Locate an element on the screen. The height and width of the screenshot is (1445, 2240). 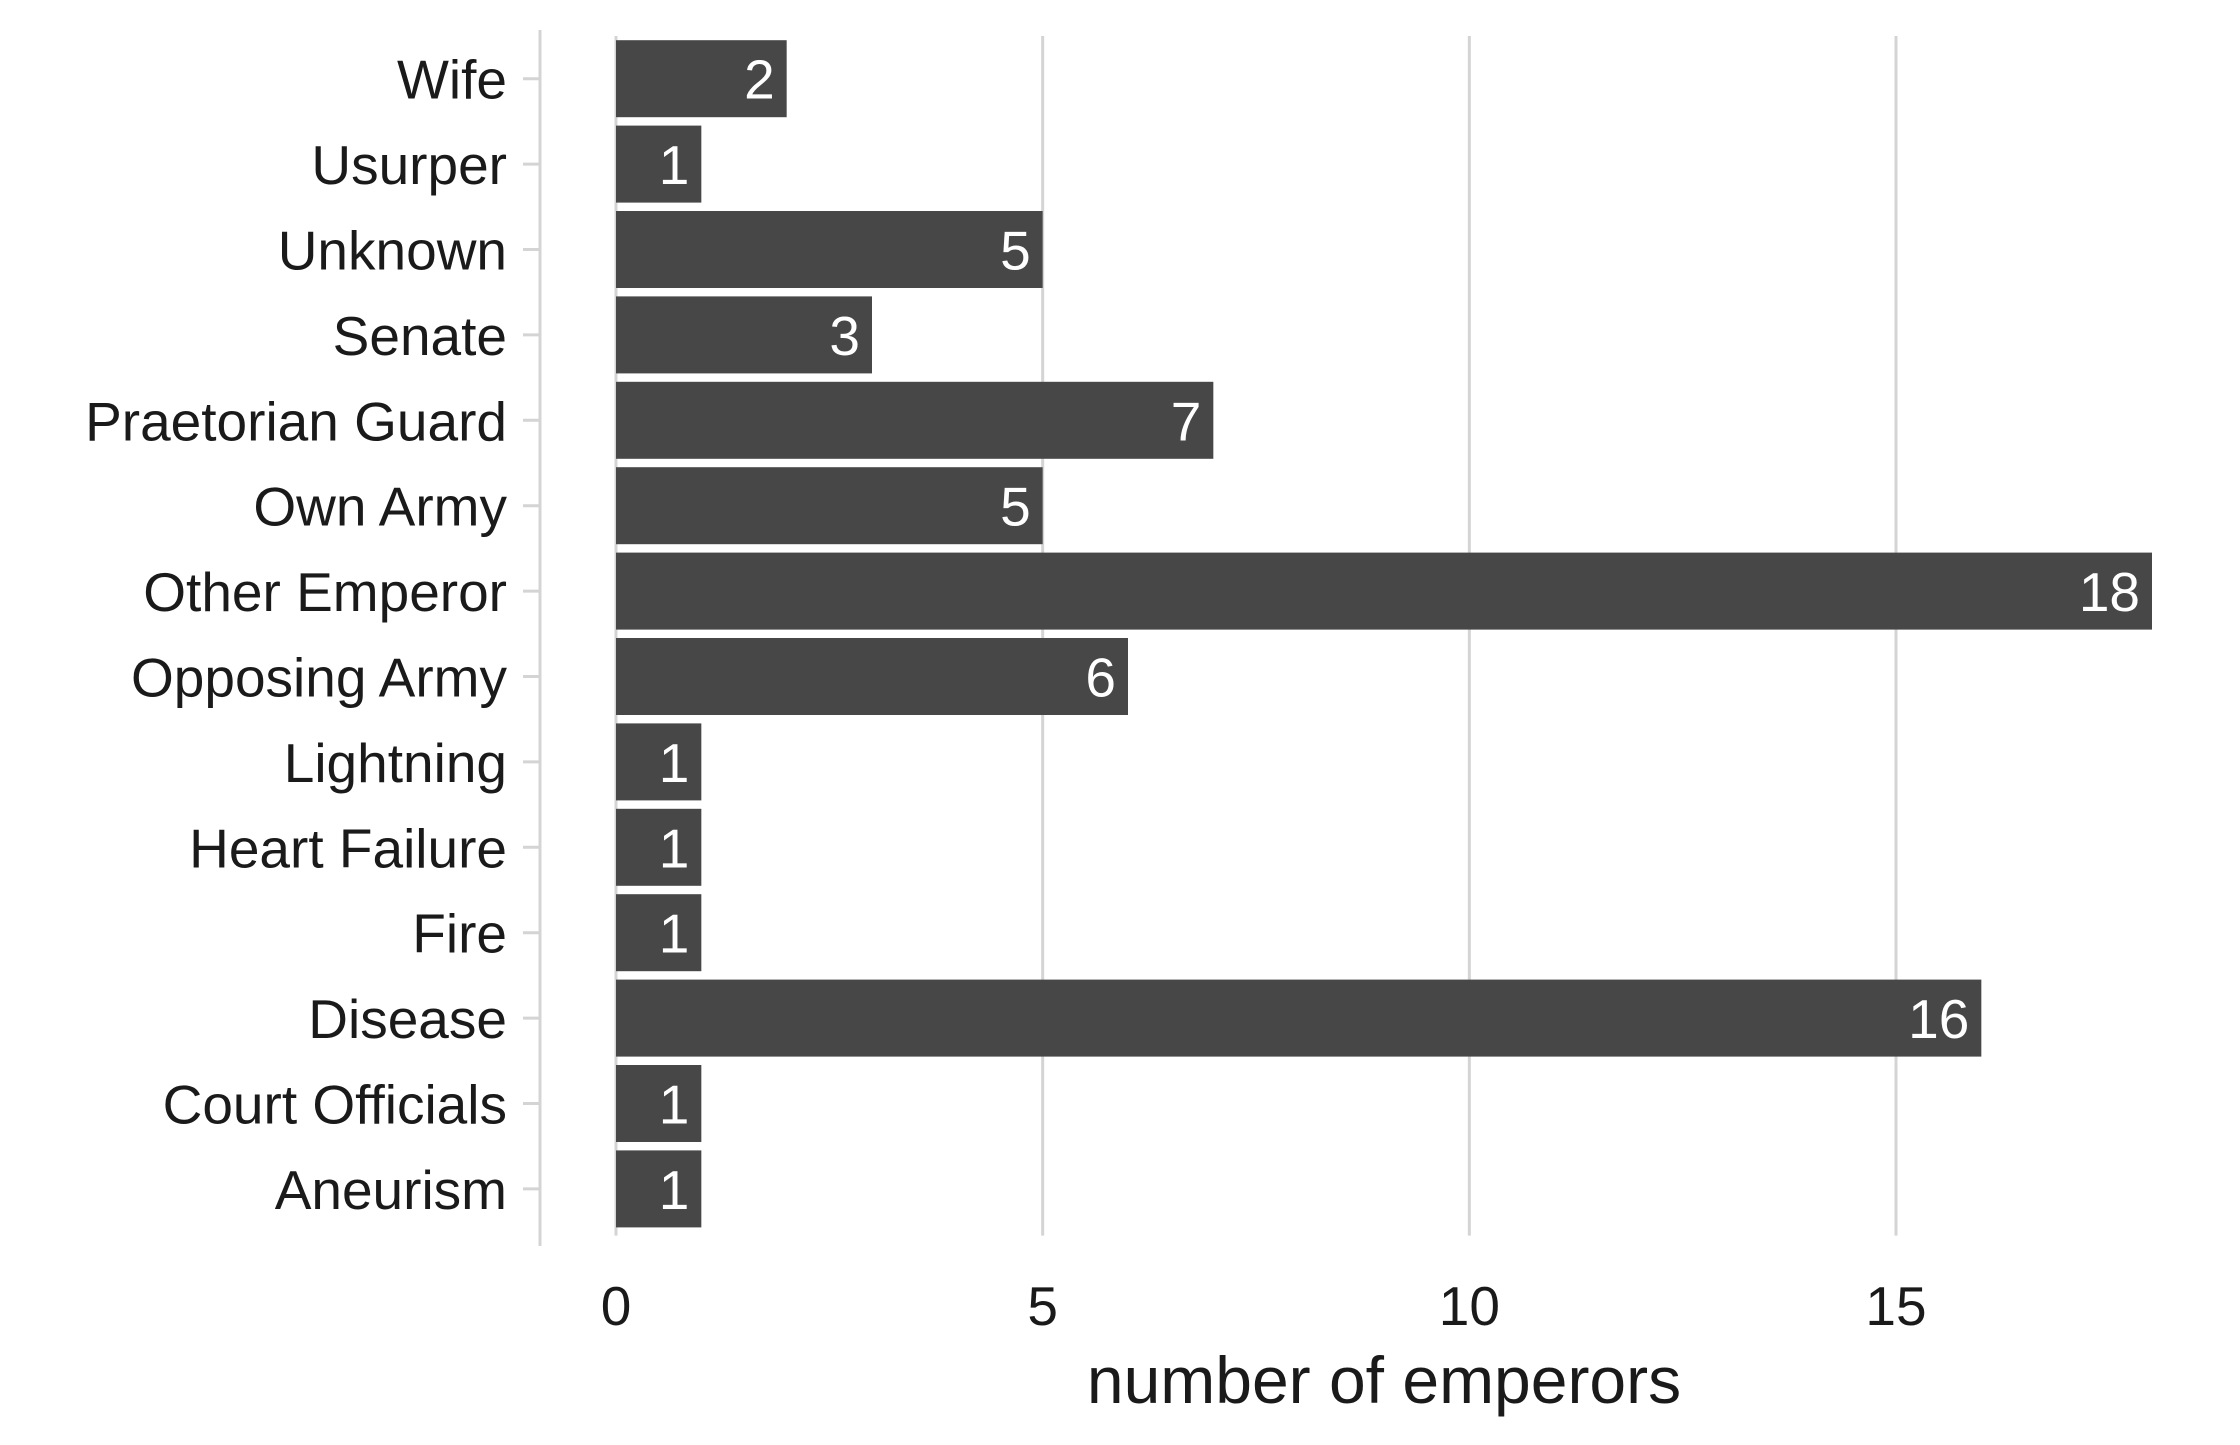
x-tick-labels: 0 5 10 15 is located at coordinates (1264, 1306).